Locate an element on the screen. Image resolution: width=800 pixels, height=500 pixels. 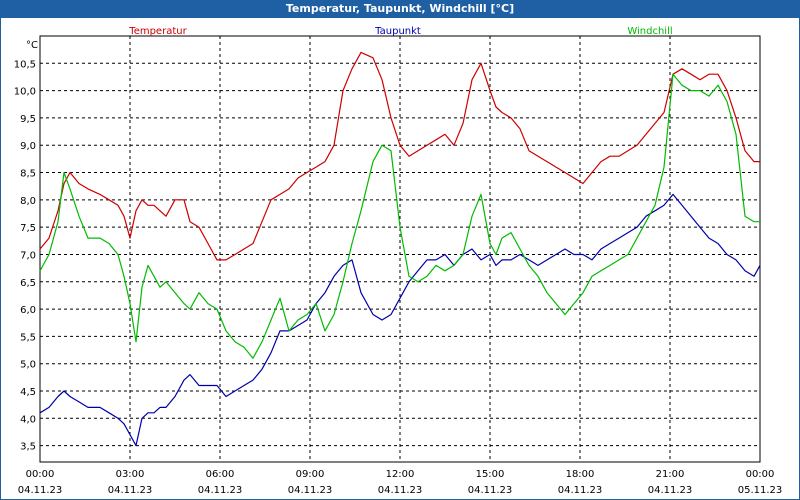
y-tick-label: 5,5 is located at coordinates (28, 337).